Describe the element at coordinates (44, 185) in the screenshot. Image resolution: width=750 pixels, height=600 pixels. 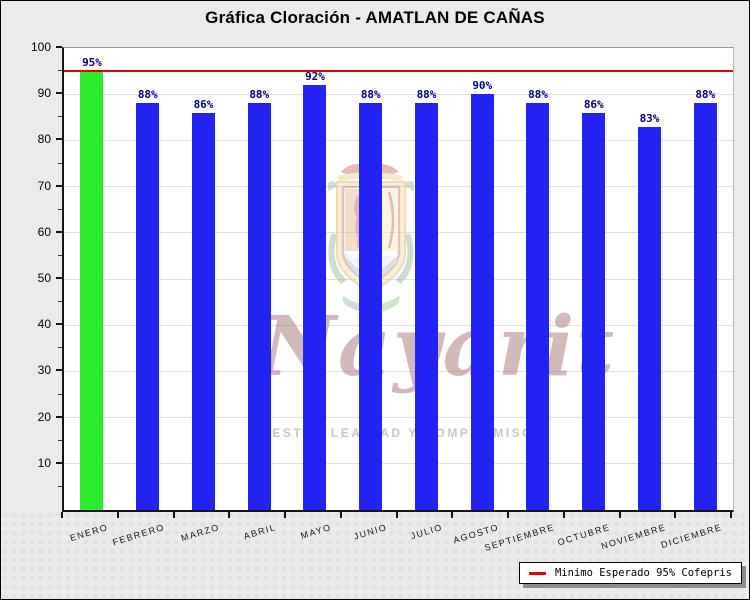
I see `y-tick-label-70: 70` at that location.